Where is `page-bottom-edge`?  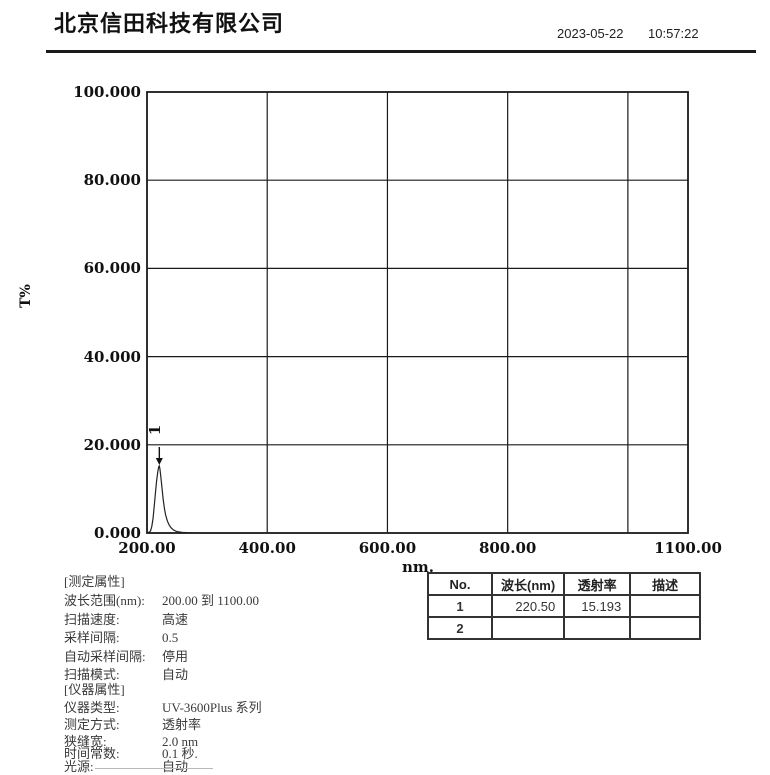 page-bottom-edge is located at coordinates (154, 768).